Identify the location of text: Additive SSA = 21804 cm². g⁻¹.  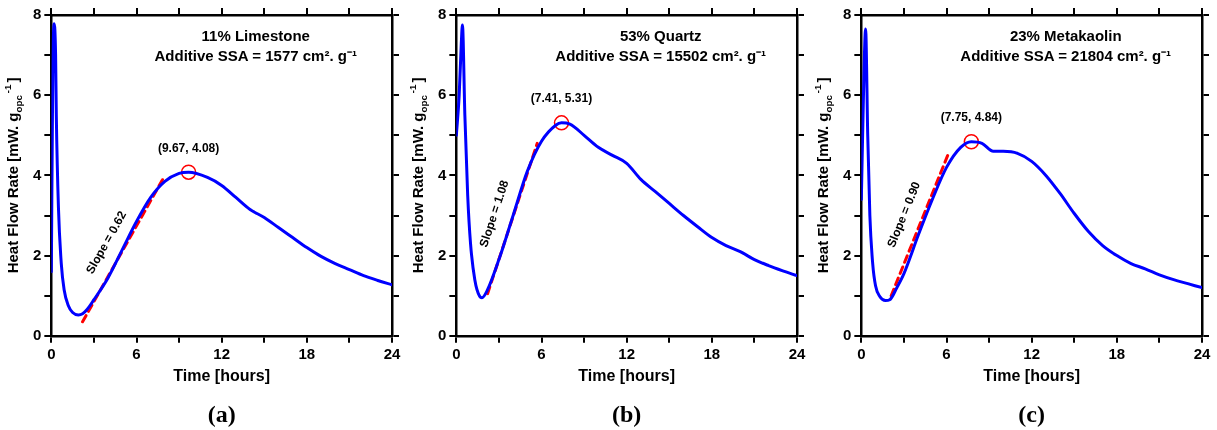
(1066, 56).